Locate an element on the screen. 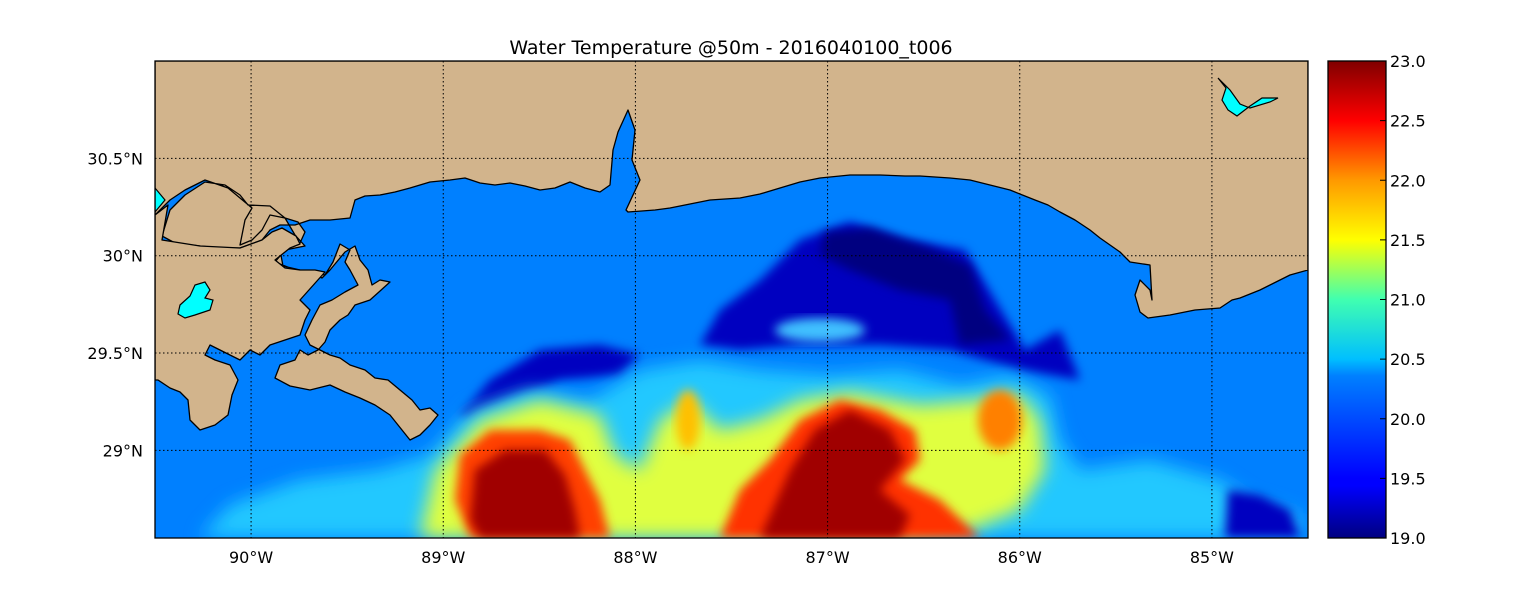 The width and height of the screenshot is (1539, 600). lon-label: 86°W is located at coordinates (1020, 557).